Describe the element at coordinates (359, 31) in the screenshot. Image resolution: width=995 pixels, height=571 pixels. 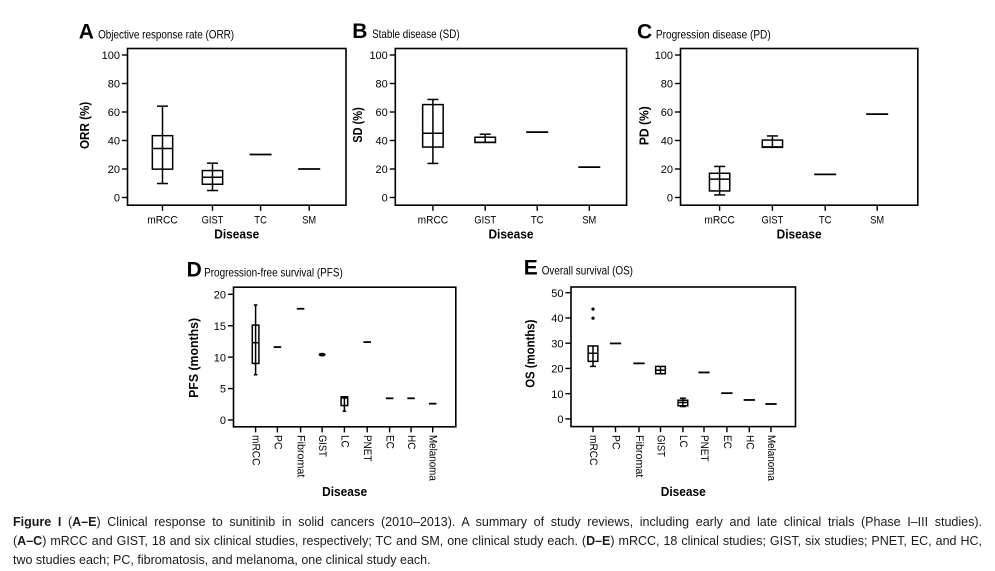
I see `svg-text: B` at that location.